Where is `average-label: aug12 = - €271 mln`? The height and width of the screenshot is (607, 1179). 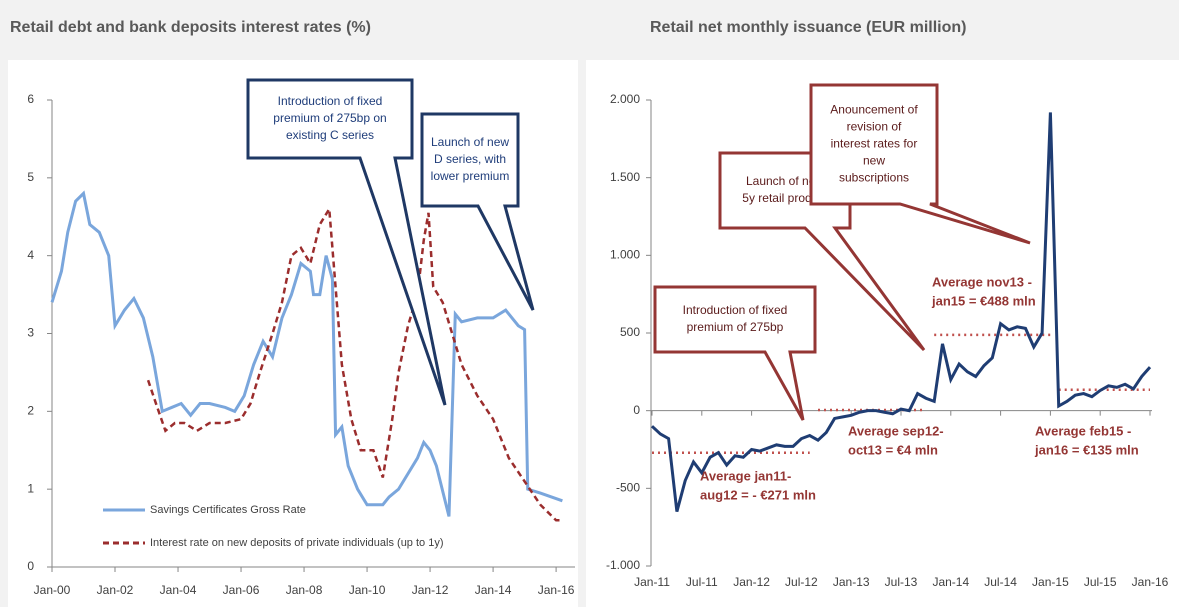 average-label: aug12 = - €271 mln is located at coordinates (758, 494).